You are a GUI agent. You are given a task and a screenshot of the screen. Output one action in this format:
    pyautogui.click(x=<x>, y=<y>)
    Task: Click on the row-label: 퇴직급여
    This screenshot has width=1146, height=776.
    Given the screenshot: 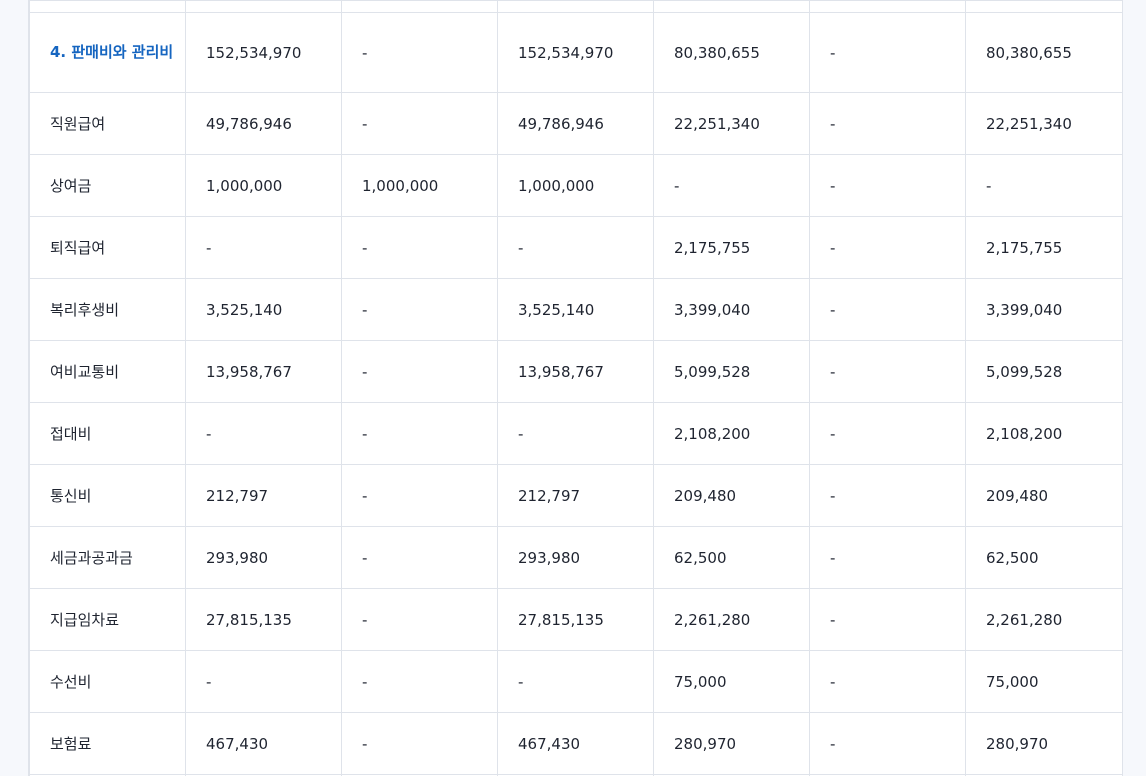 What is the action you would take?
    pyautogui.click(x=107, y=247)
    